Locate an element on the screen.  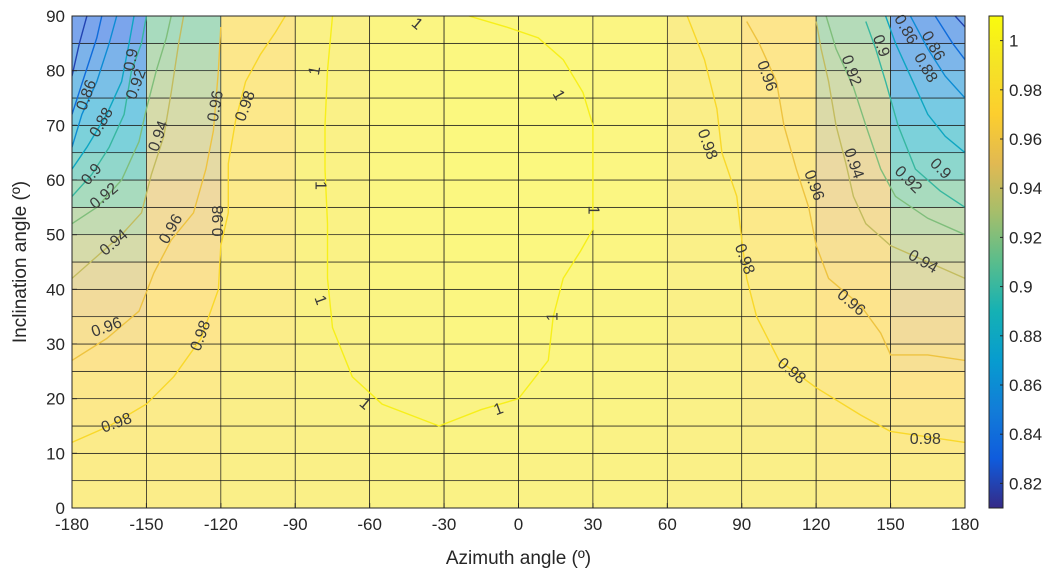
y-tick-label: 20 is located at coordinates (55, 399).